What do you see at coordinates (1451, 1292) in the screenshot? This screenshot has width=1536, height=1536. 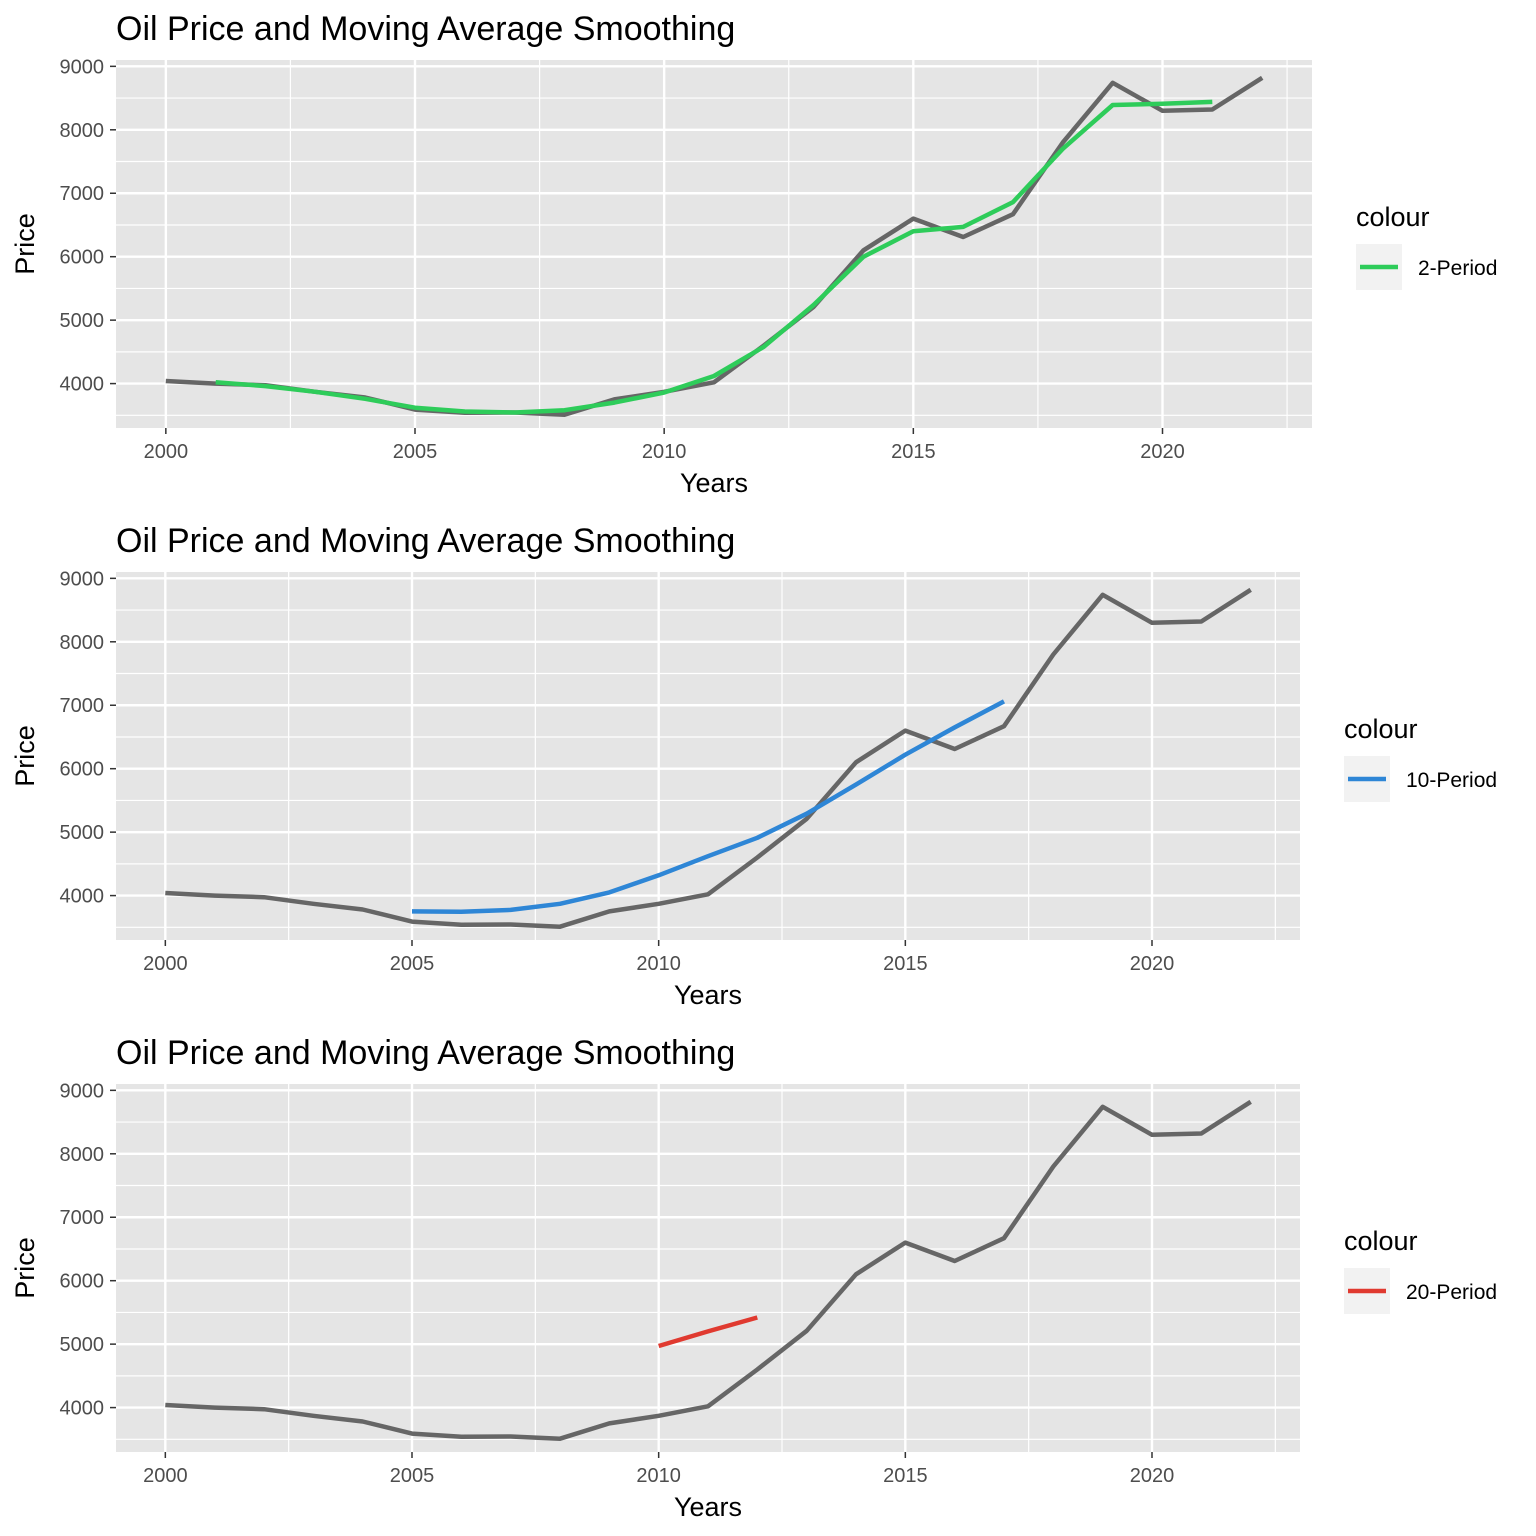 I see `legend-entry-label: 20-Period` at bounding box center [1451, 1292].